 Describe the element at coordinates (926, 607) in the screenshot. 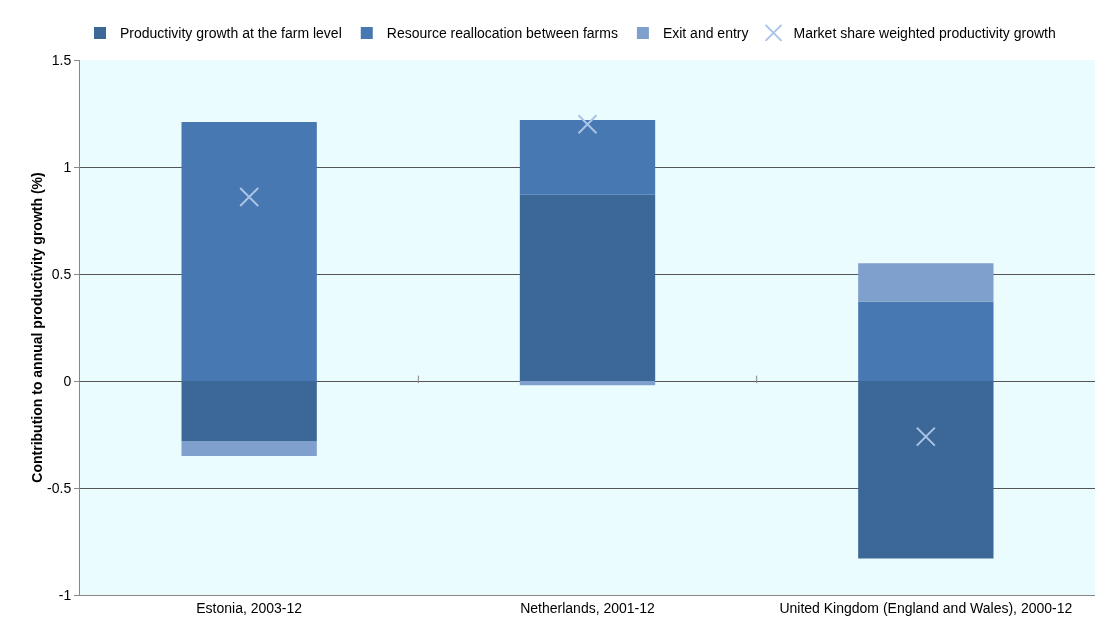

I see `x-tick-label: United Kingdom (England and Wales), 2000-12` at that location.